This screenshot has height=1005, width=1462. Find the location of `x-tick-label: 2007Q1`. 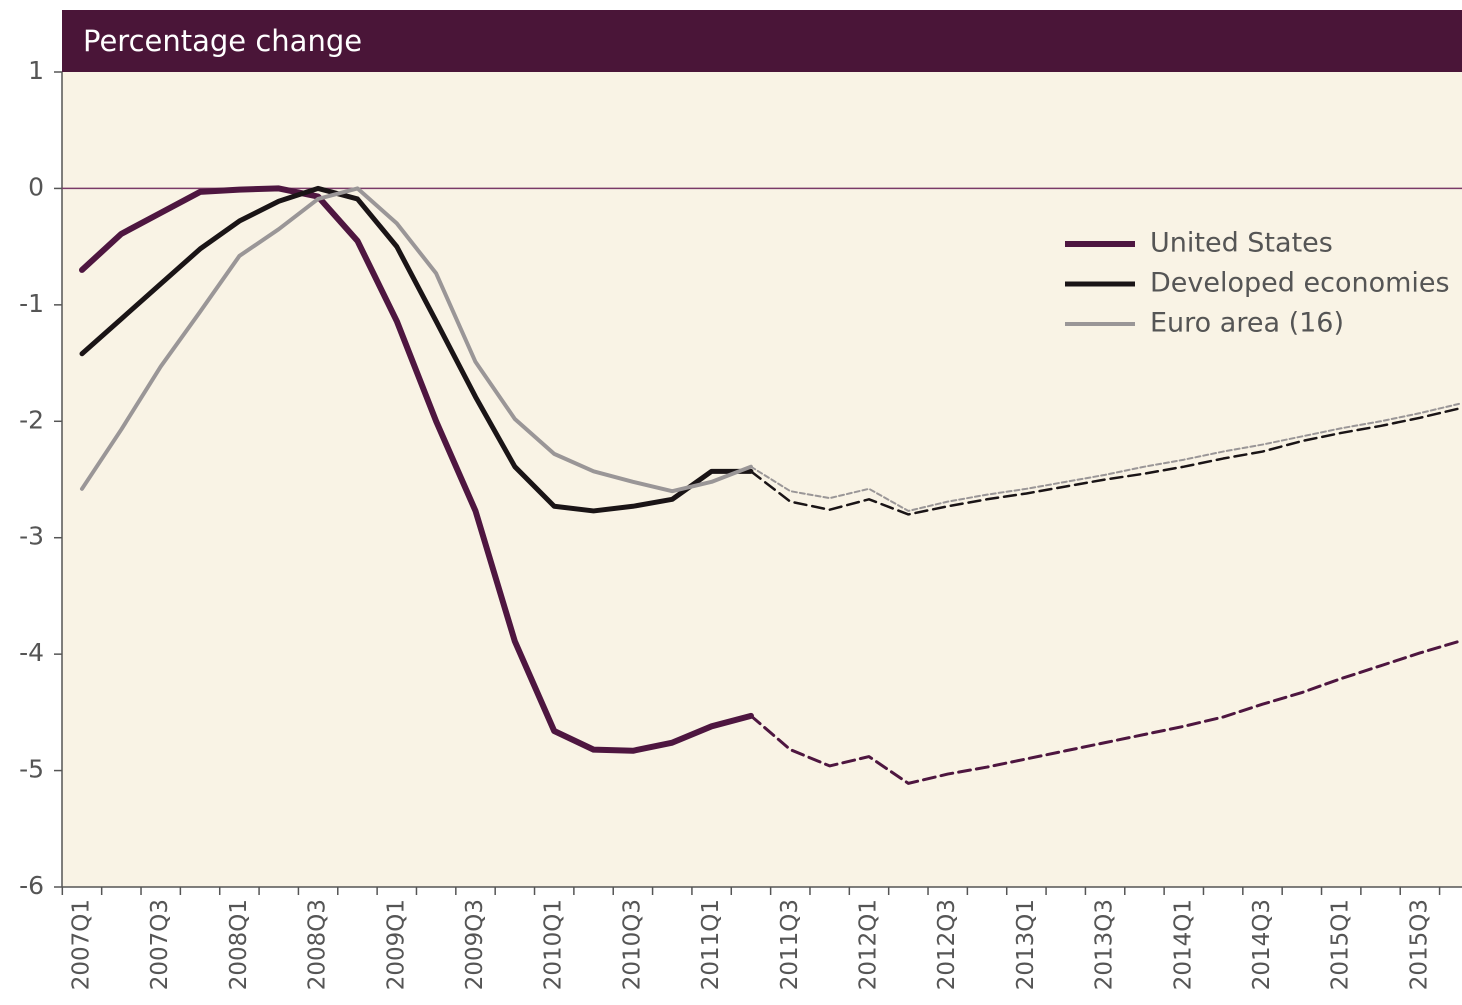

x-tick-label: 2007Q1 is located at coordinates (82, 944).